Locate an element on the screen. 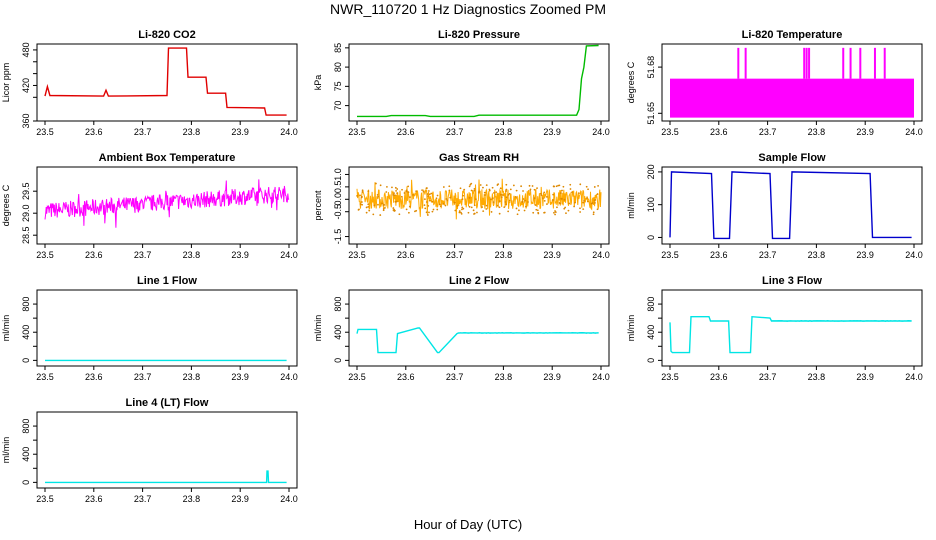 This screenshot has width=936, height=540. x-tick-label: 23.9 is located at coordinates (865, 255).